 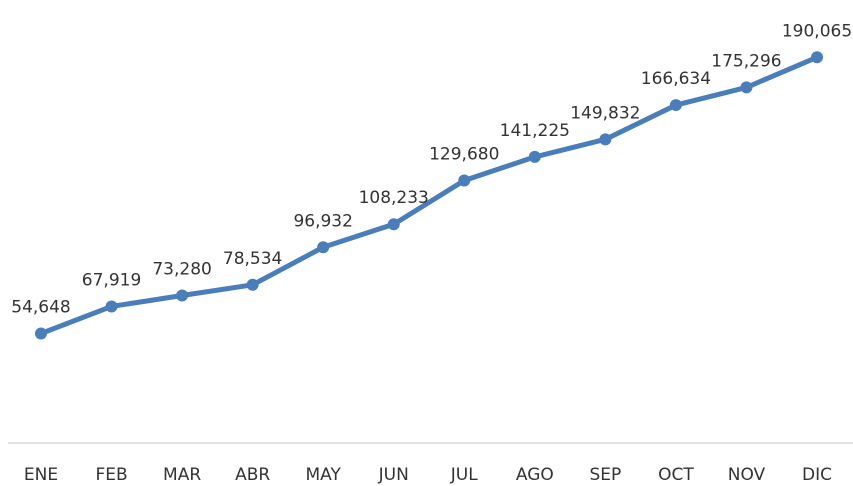 What do you see at coordinates (605, 475) in the screenshot?
I see `x-tick-label: SEP` at bounding box center [605, 475].